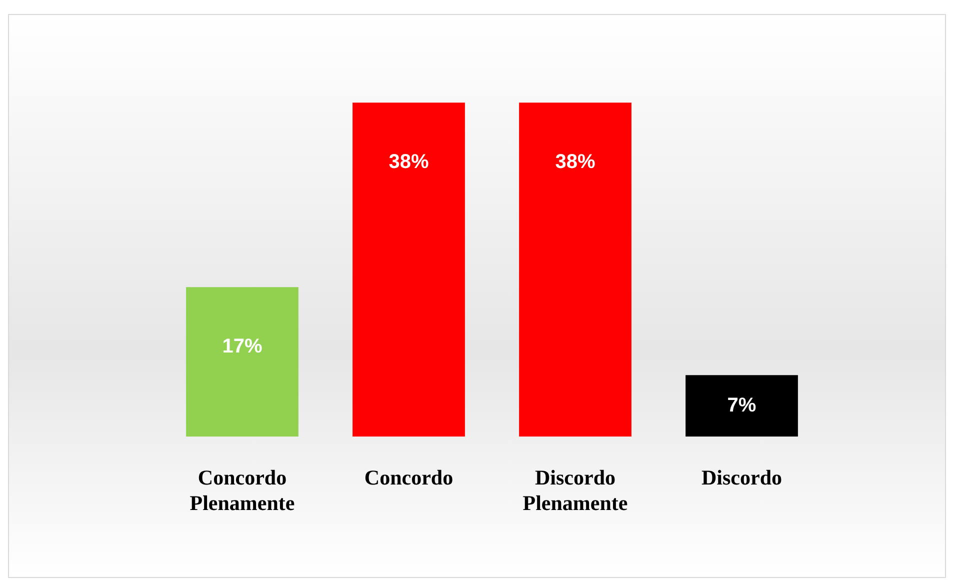 The width and height of the screenshot is (953, 583). I want to click on data-label: 7%, so click(741, 405).